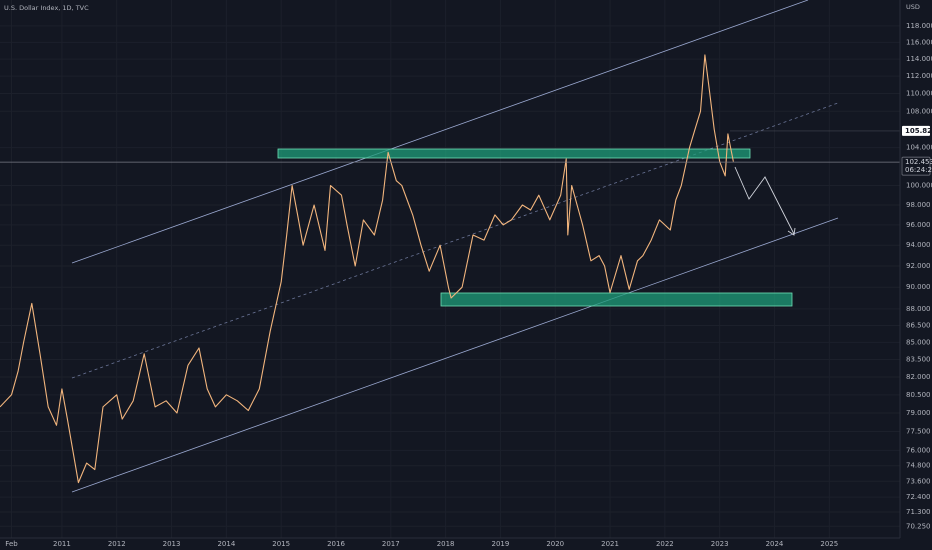 This screenshot has width=932, height=550. What do you see at coordinates (918, 481) in the screenshot?
I see `y-tick-label: 73.600` at bounding box center [918, 481].